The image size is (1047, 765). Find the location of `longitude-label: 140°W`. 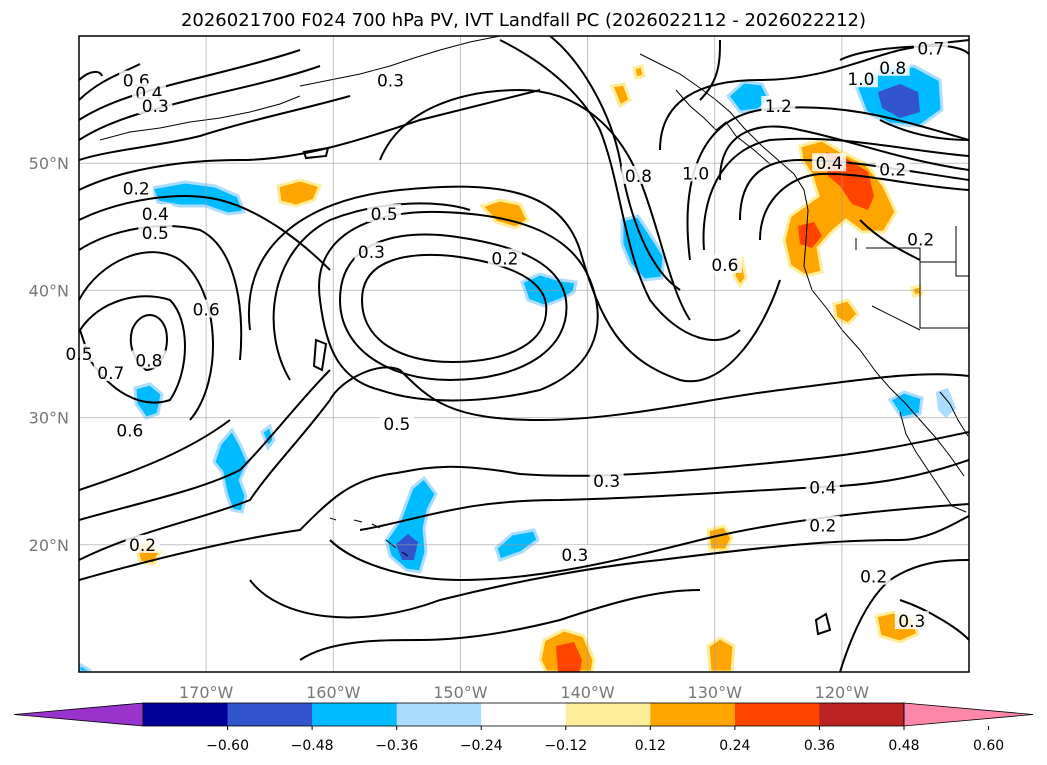

longitude-label: 140°W is located at coordinates (587, 692).